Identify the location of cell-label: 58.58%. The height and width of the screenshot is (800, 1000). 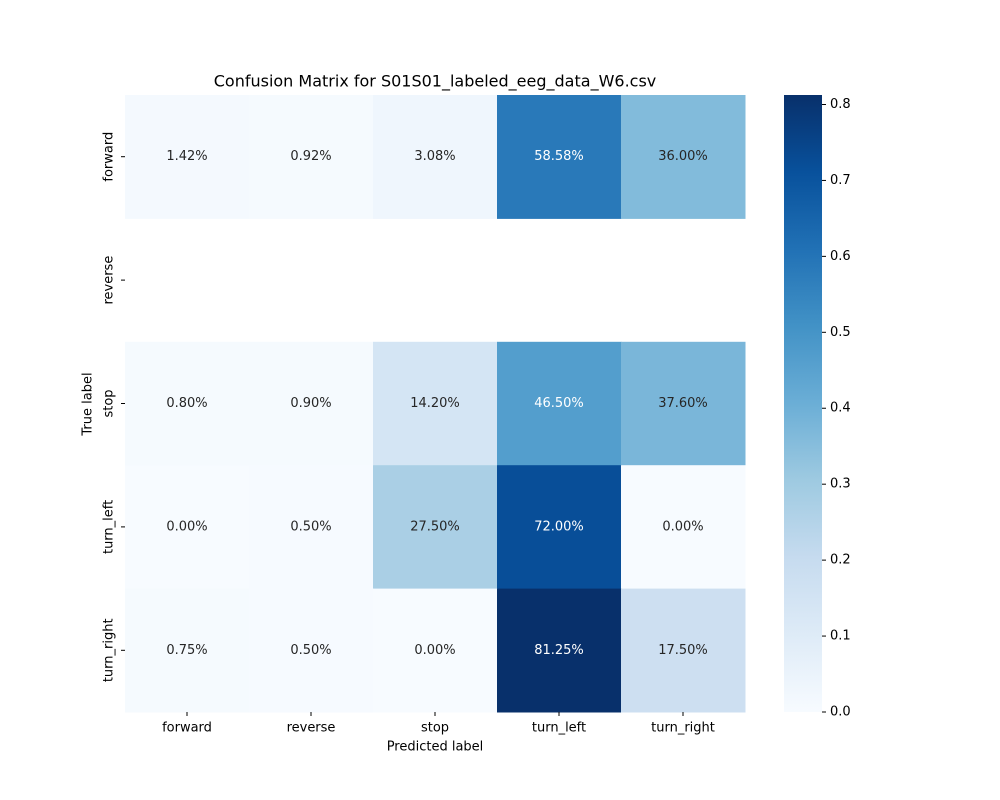
(559, 156).